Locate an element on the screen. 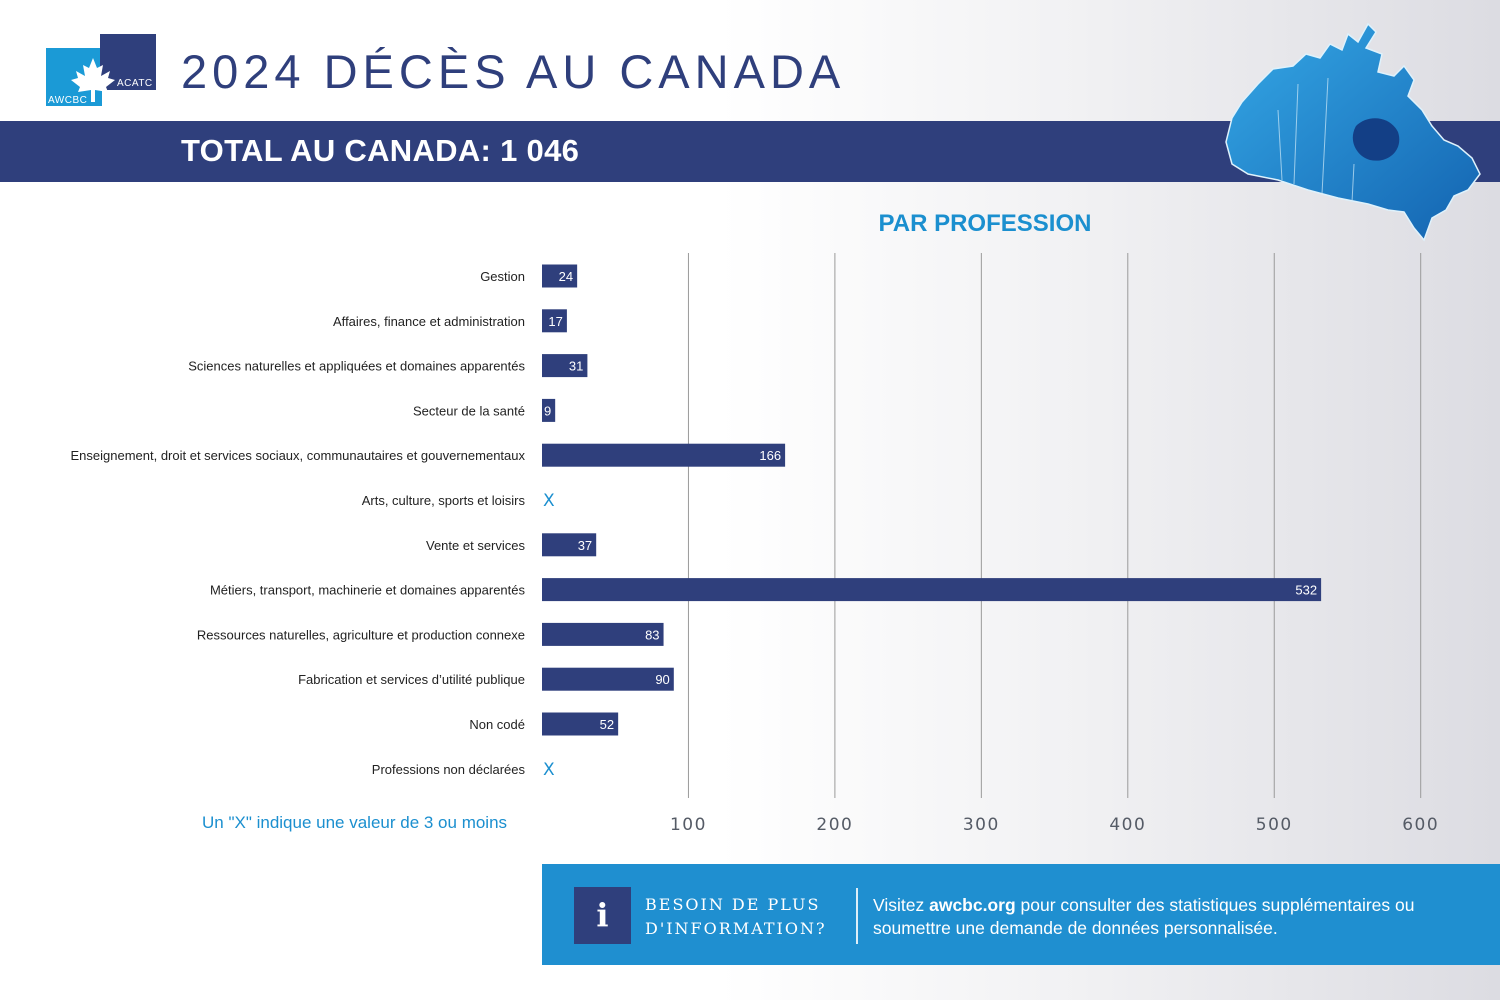 The image size is (1500, 1000). bar-value-label: 24 is located at coordinates (566, 276).